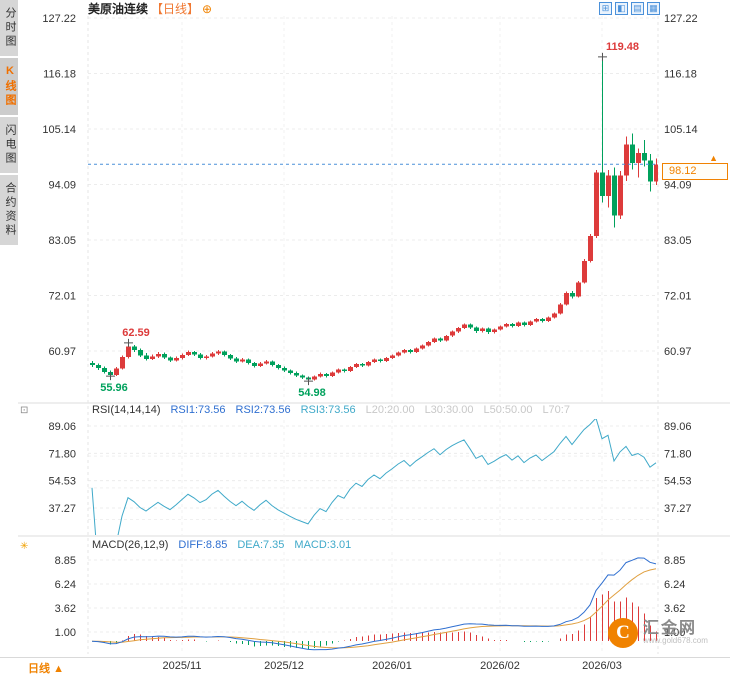 This screenshot has height=674, width=730. I want to click on macd-value-1: DEA:7.35, so click(261, 545).